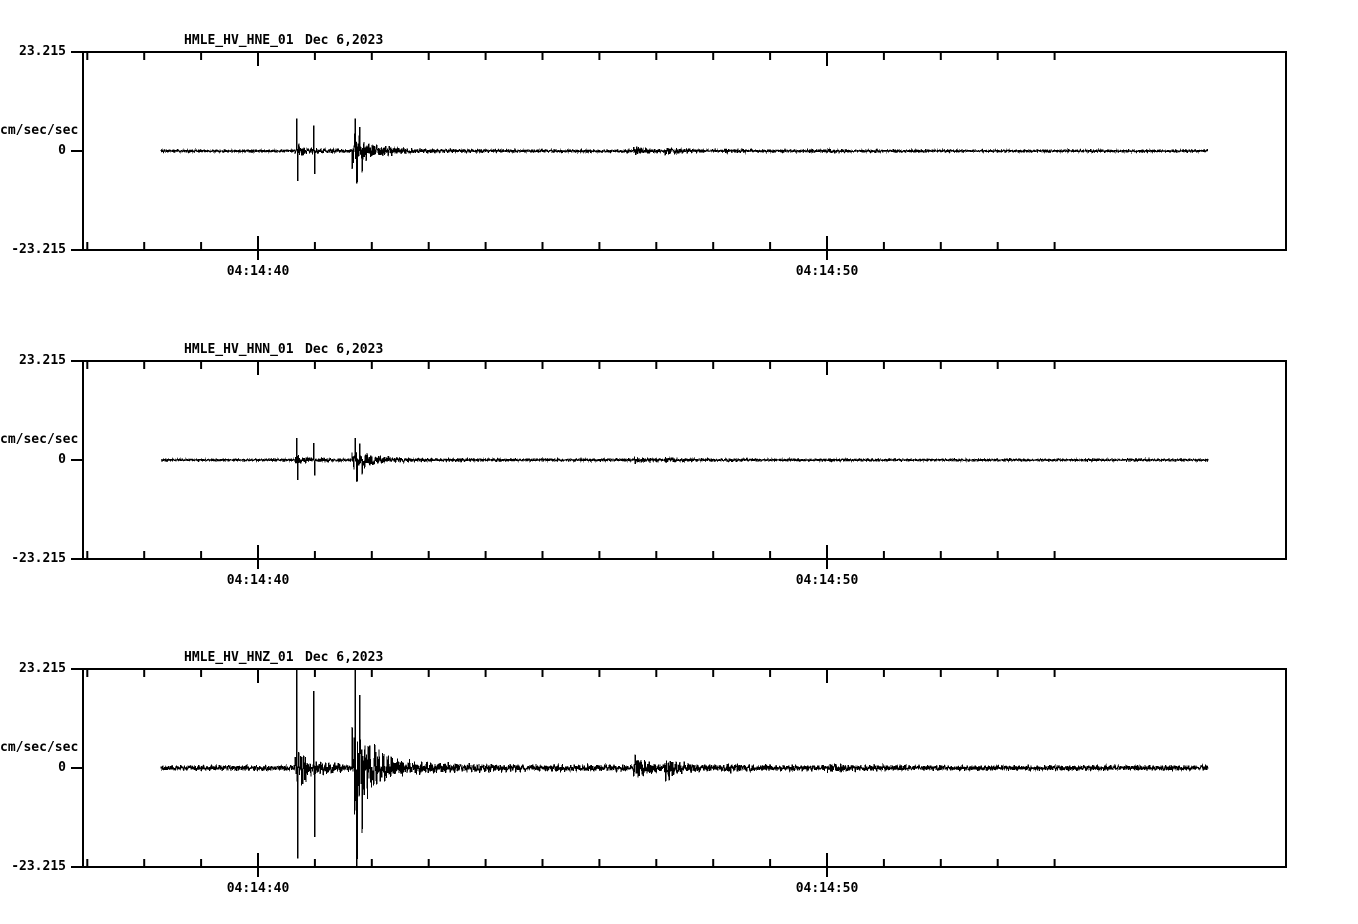  I want to click on panel-title: HMLE_HV_HNN_01, so click(239, 349).